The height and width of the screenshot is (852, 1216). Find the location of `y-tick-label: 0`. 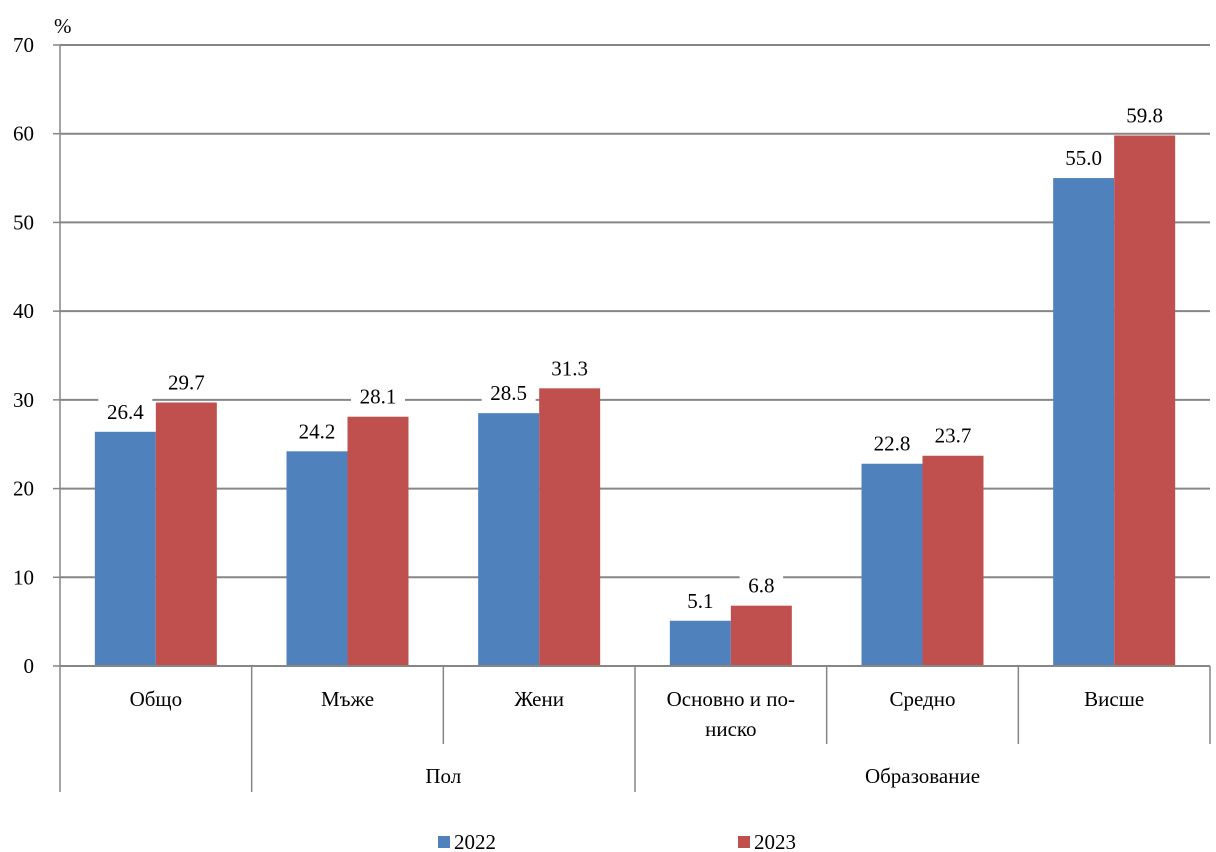

y-tick-label: 0 is located at coordinates (29, 666).